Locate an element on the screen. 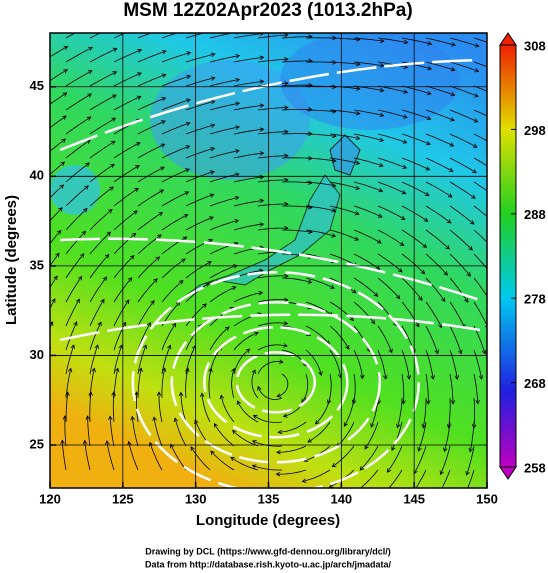 This screenshot has width=548, height=573. y-tick-label: 40 is located at coordinates (37, 175).